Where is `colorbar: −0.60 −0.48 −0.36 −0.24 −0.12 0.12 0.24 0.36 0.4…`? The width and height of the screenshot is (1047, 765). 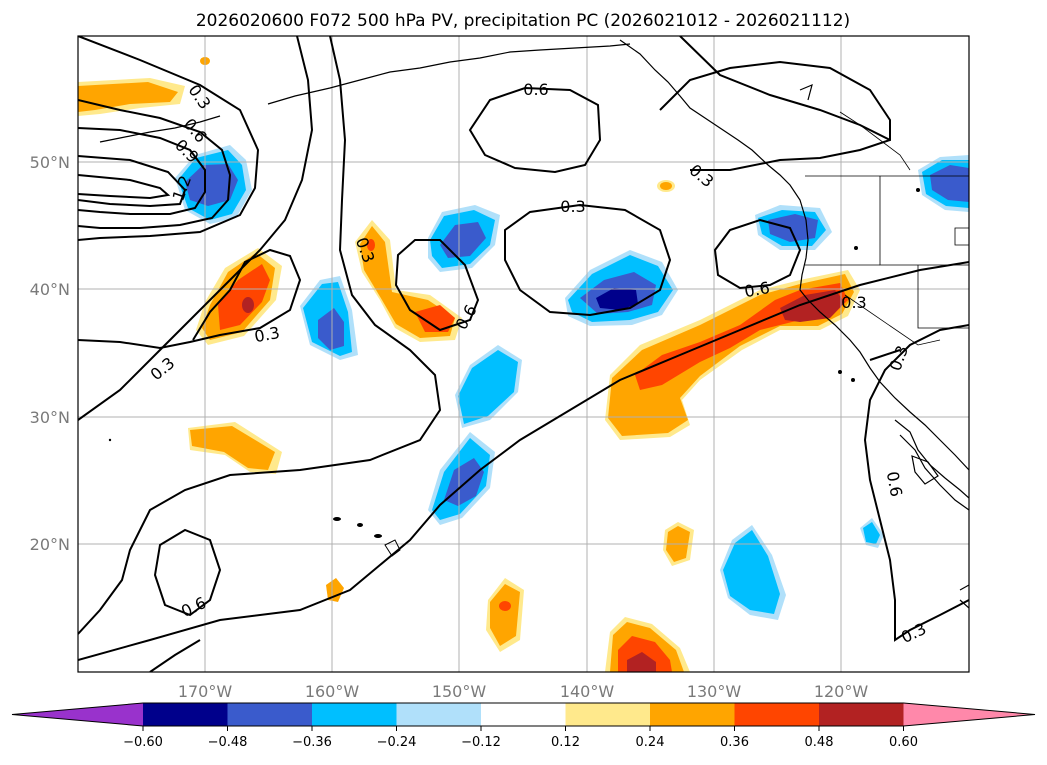
colorbar: −0.60 −0.48 −0.36 −0.24 −0.12 0.12 0.24 0.36 0.4… is located at coordinates (523, 726).